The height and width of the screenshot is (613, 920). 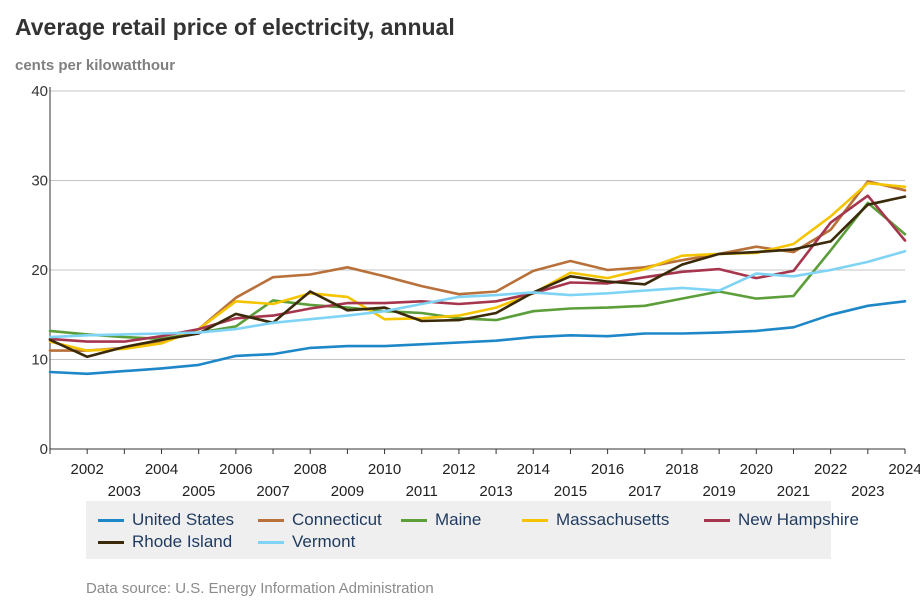 I want to click on legend-item-vermont: Vermont, so click(x=306, y=542).